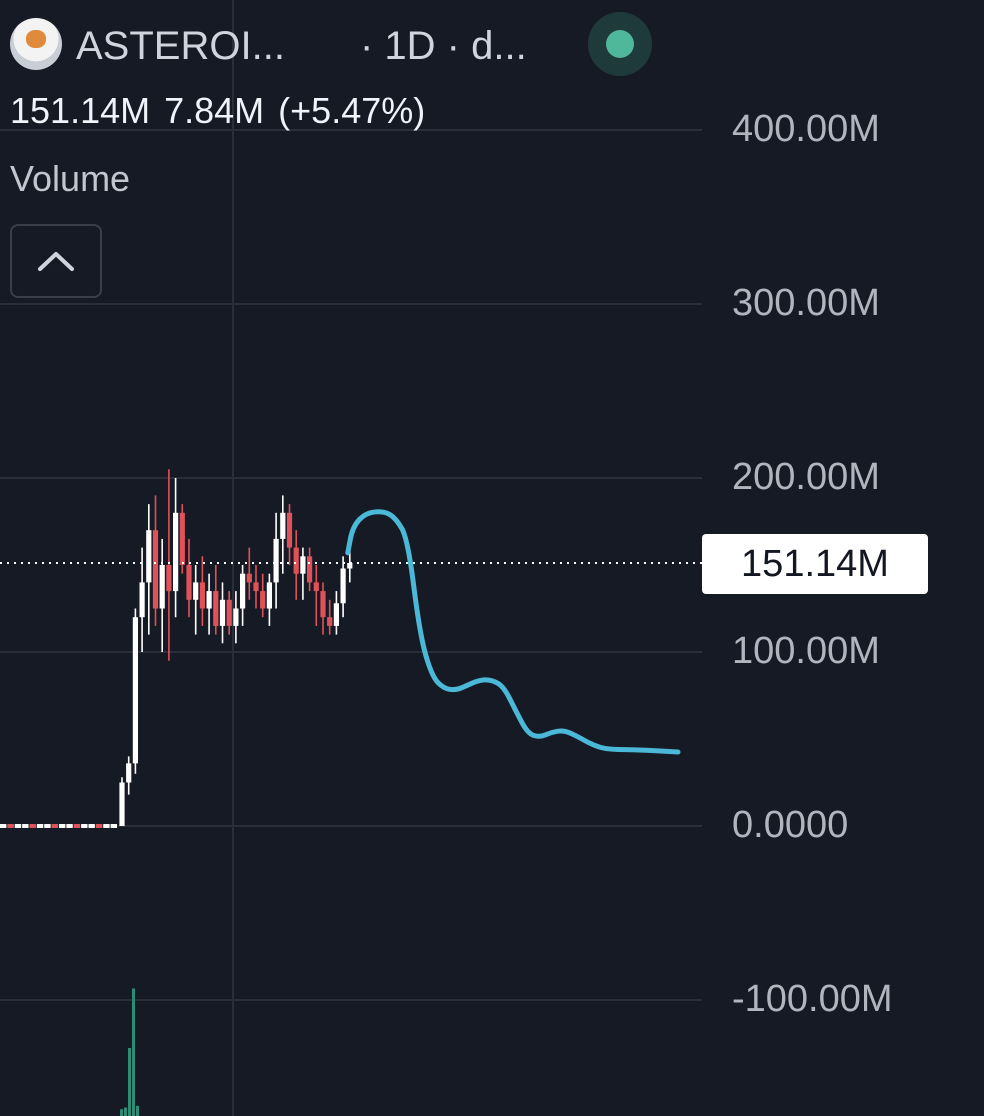 Image resolution: width=984 pixels, height=1116 pixels. What do you see at coordinates (36, 44) in the screenshot?
I see `token-logo` at bounding box center [36, 44].